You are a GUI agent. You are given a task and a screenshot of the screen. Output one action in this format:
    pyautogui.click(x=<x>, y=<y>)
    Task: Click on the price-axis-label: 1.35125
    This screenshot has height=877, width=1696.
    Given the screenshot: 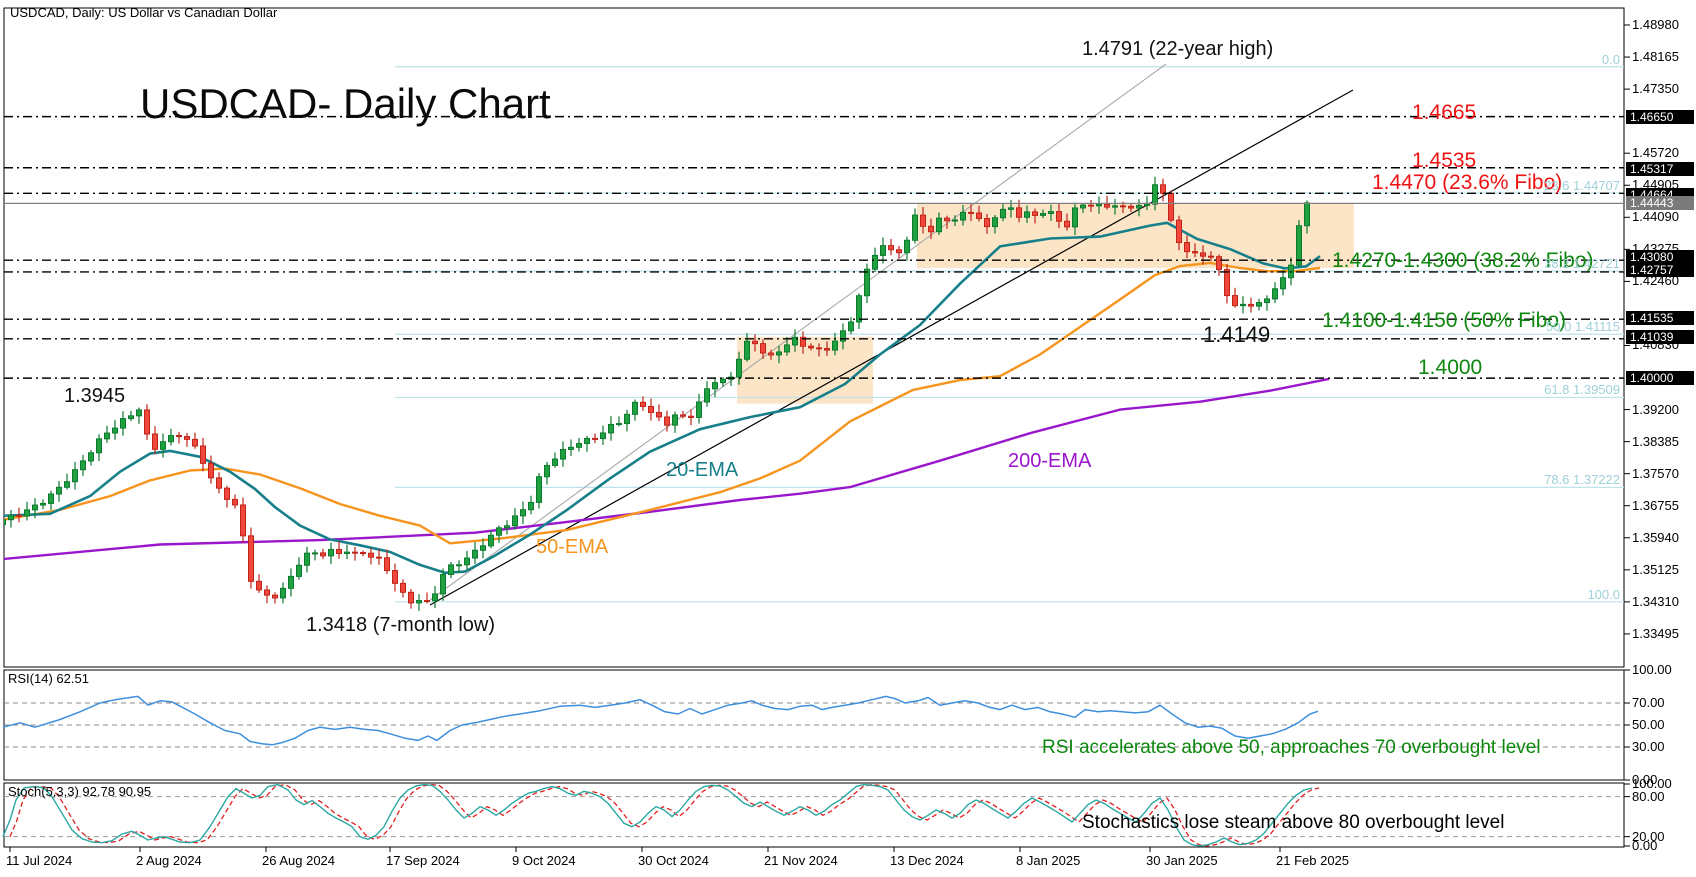 What is the action you would take?
    pyautogui.click(x=1655, y=569)
    